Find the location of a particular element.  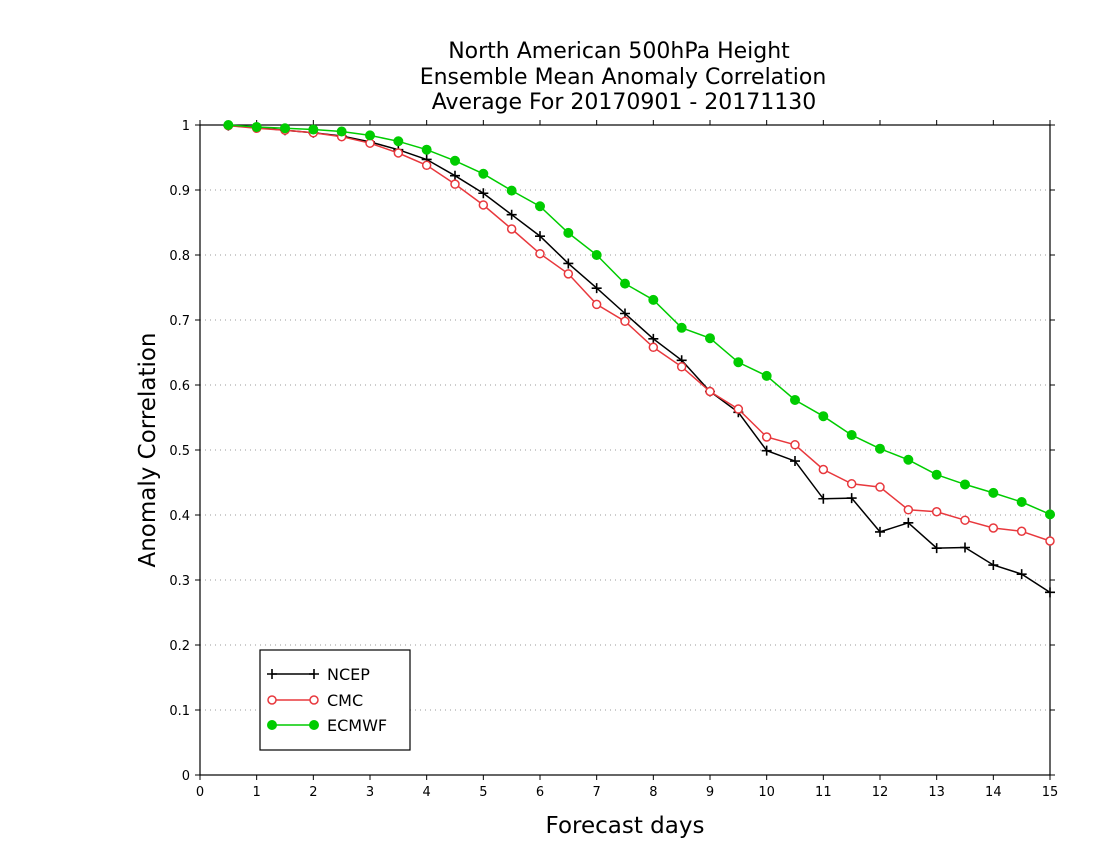

legend-label-ecmwf: ECMWF is located at coordinates (357, 725).